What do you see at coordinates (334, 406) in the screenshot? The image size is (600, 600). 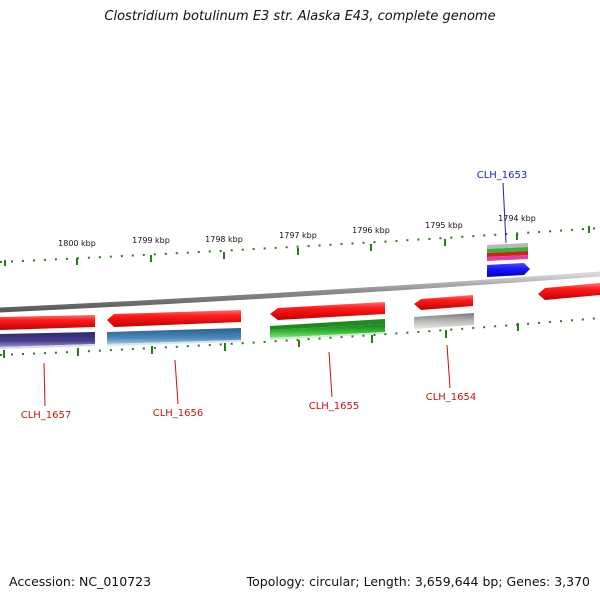 I see `gene-label-clh-1655: CLH_1655` at bounding box center [334, 406].